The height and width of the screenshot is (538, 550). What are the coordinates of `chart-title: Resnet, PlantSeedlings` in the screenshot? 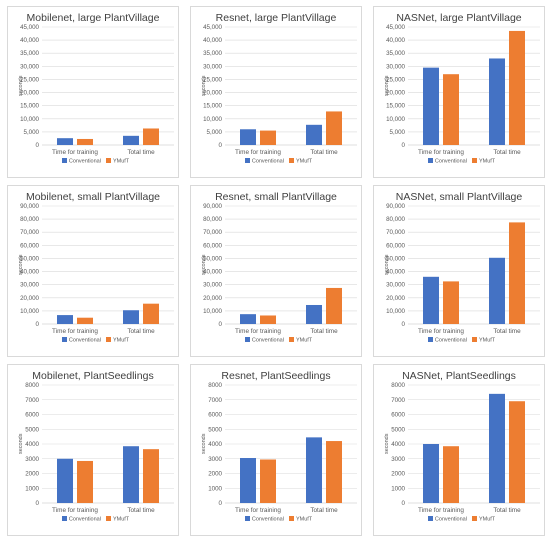 It's located at (276, 376).